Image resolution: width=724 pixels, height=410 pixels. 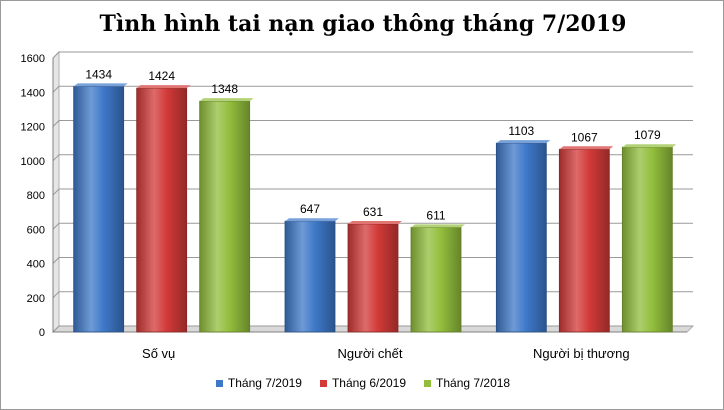 What do you see at coordinates (36, 265) in the screenshot?
I see `y-tick-label: 400` at bounding box center [36, 265].